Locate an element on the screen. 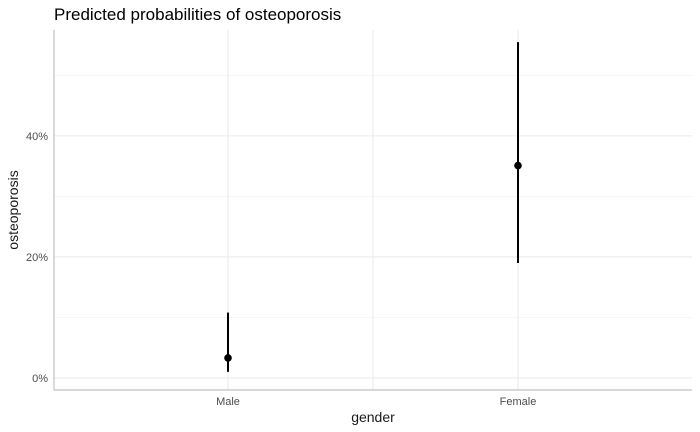  y-axis-title: osteoporosis is located at coordinates (13, 209).